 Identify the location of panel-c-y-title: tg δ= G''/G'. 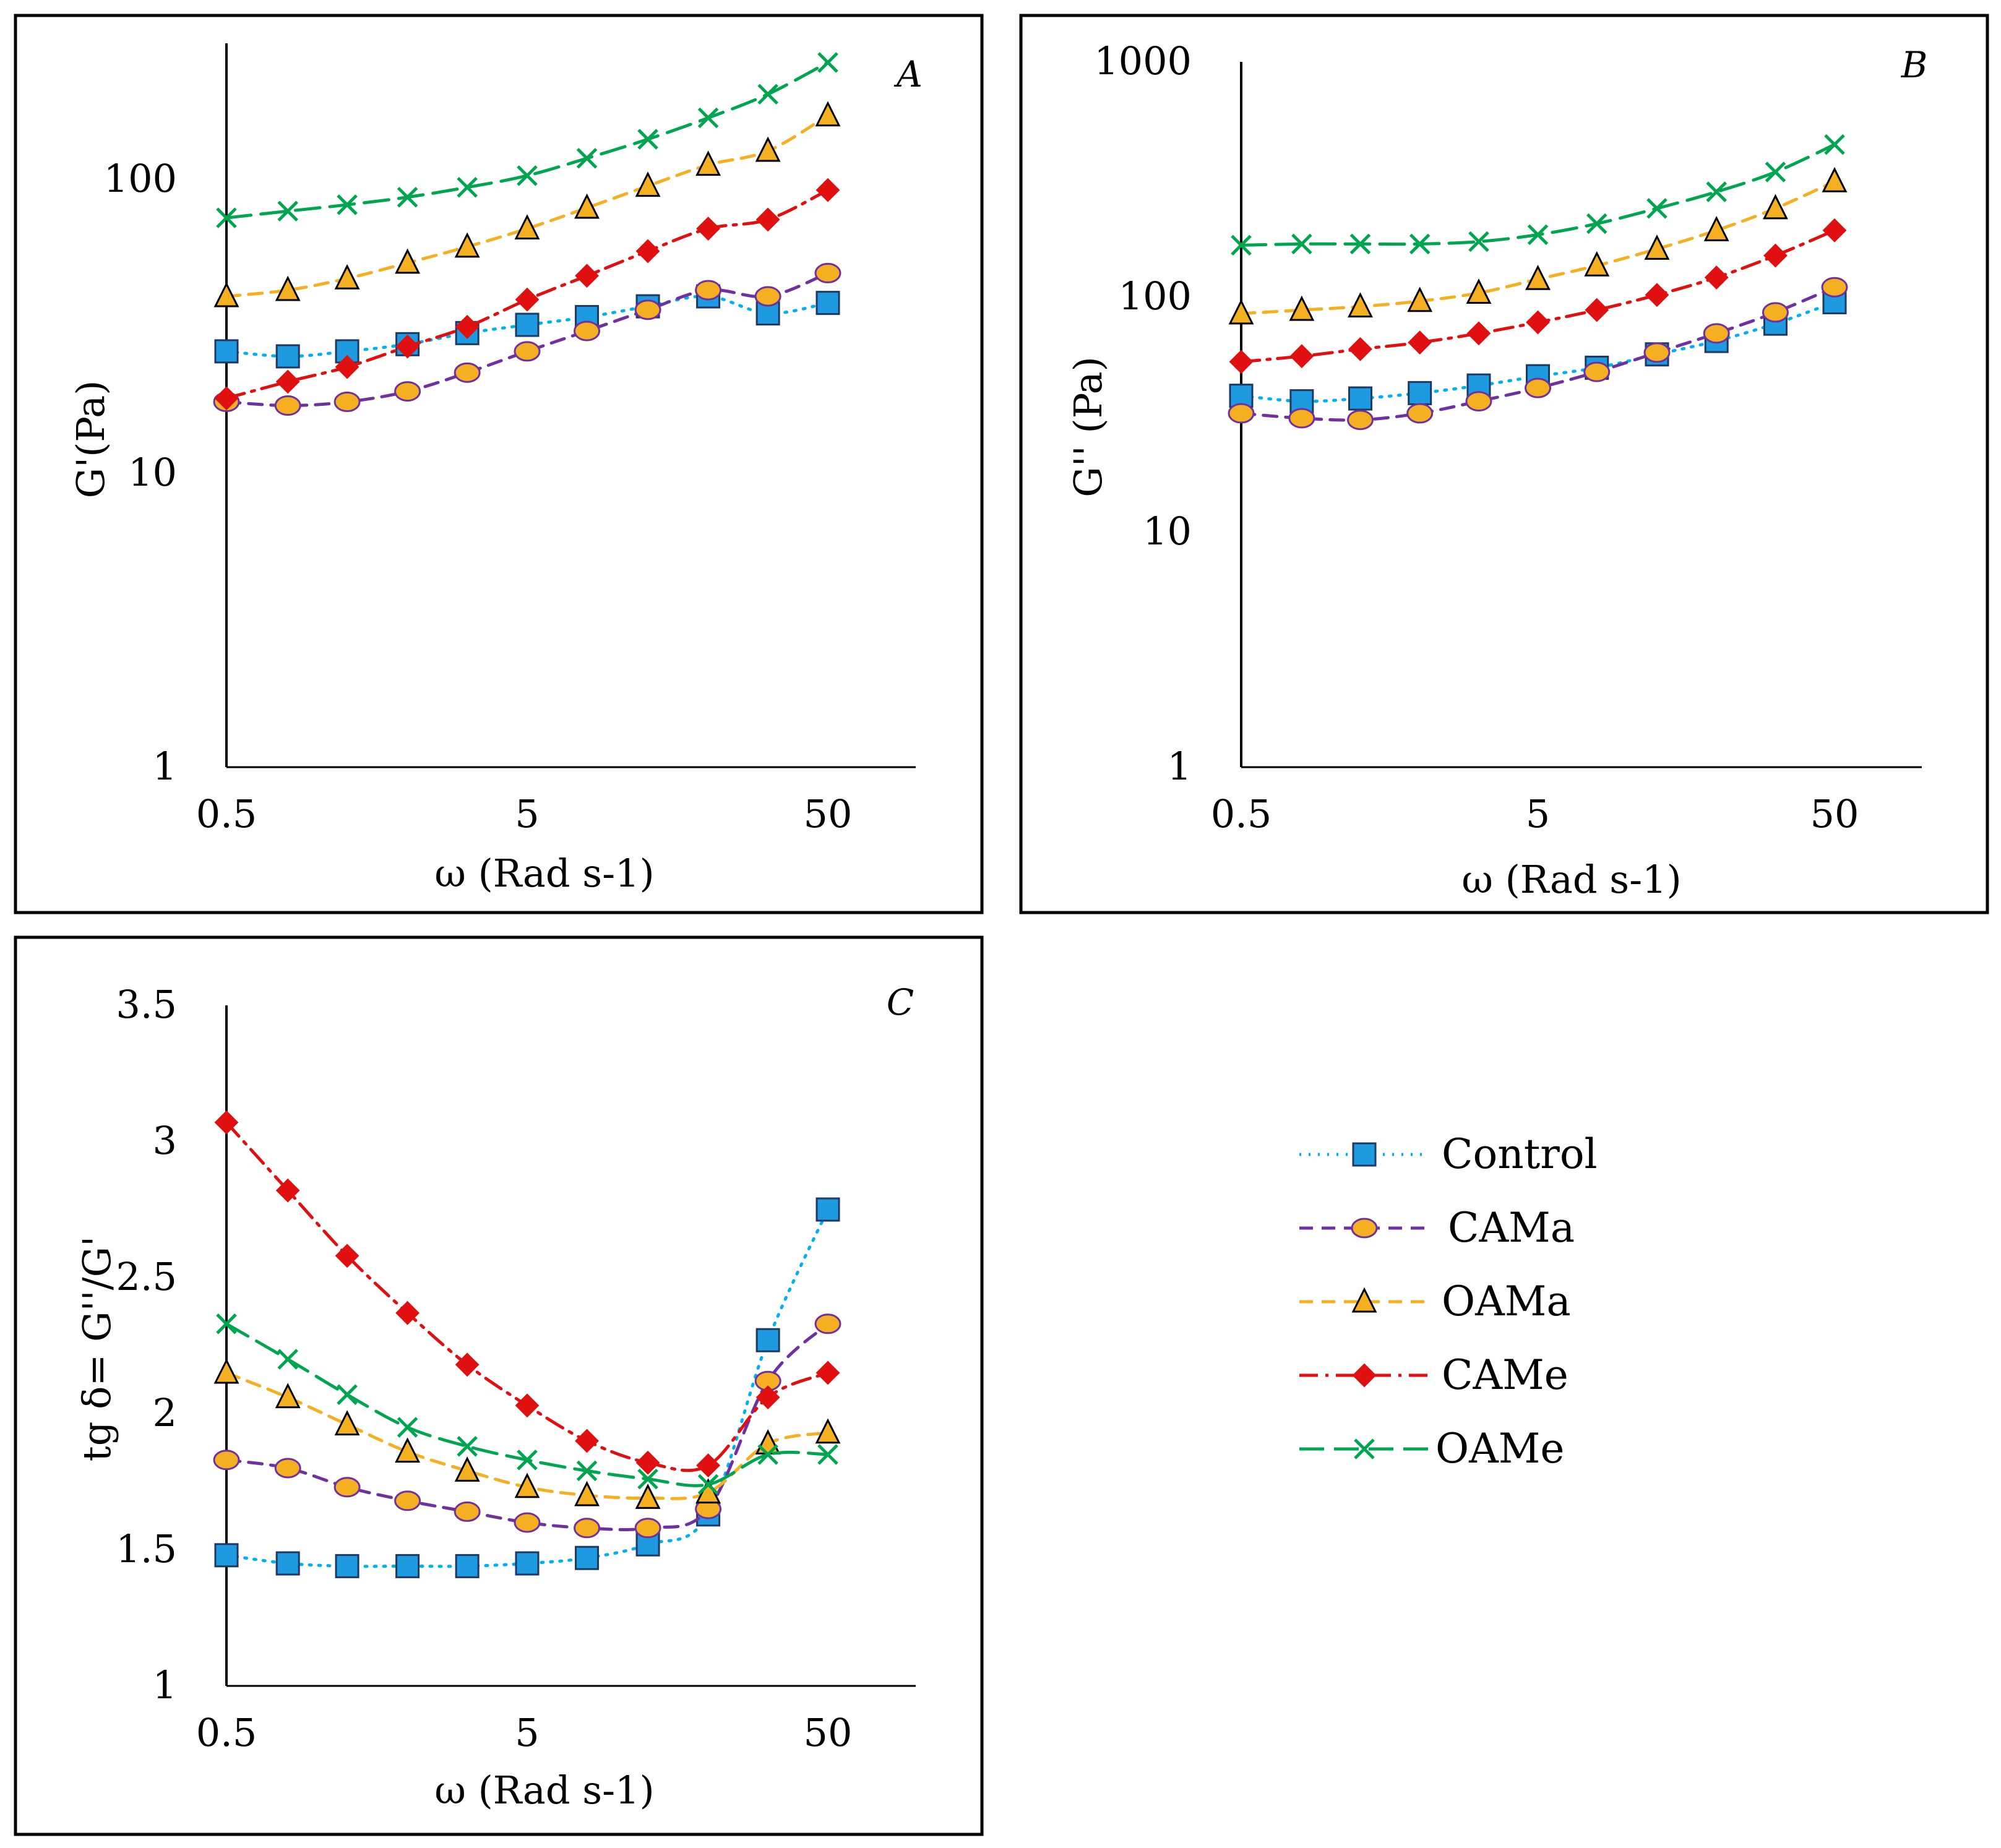
(96, 1348).